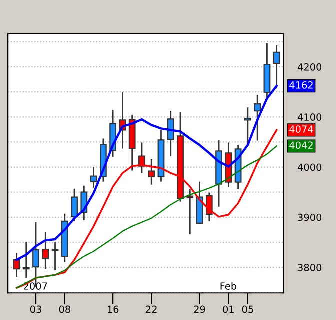  What do you see at coordinates (310, 218) in the screenshot?
I see `y-tick-label: 3900` at bounding box center [310, 218].